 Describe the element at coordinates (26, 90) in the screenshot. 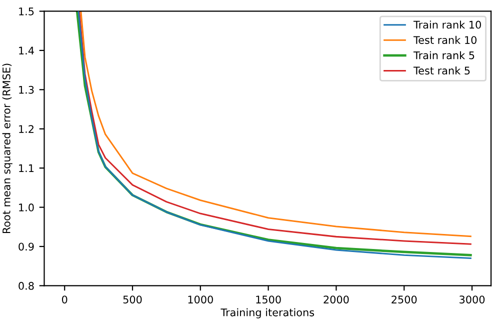

I see `y-tick-label: 1.3` at that location.